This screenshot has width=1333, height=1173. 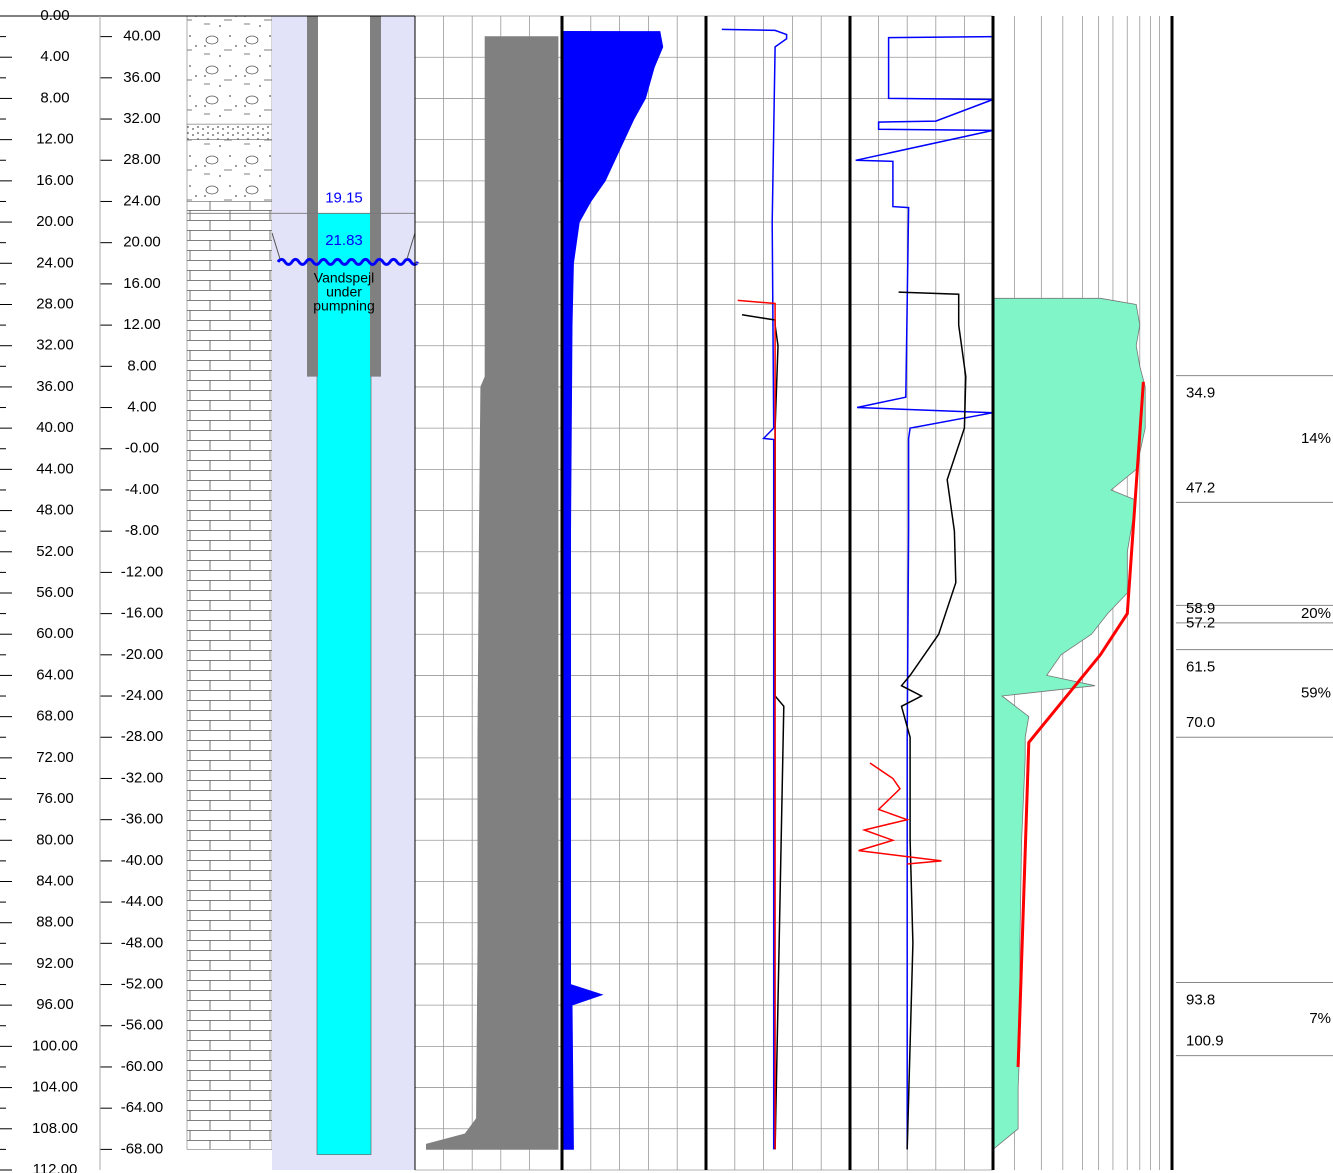 I want to click on depth-tick-label: 12.00, so click(x=55, y=139).